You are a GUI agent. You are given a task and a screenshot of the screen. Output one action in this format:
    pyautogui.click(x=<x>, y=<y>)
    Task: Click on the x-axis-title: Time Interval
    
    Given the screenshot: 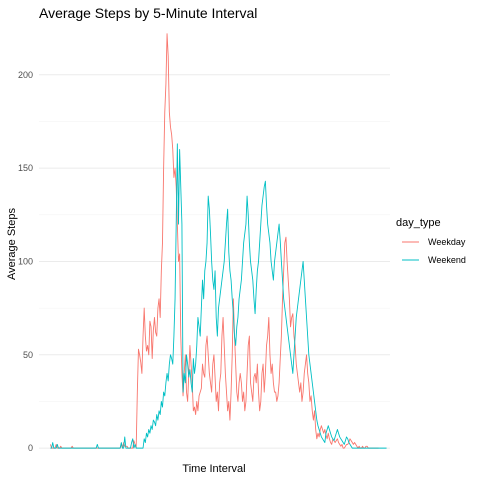 What is the action you would take?
    pyautogui.click(x=213, y=469)
    